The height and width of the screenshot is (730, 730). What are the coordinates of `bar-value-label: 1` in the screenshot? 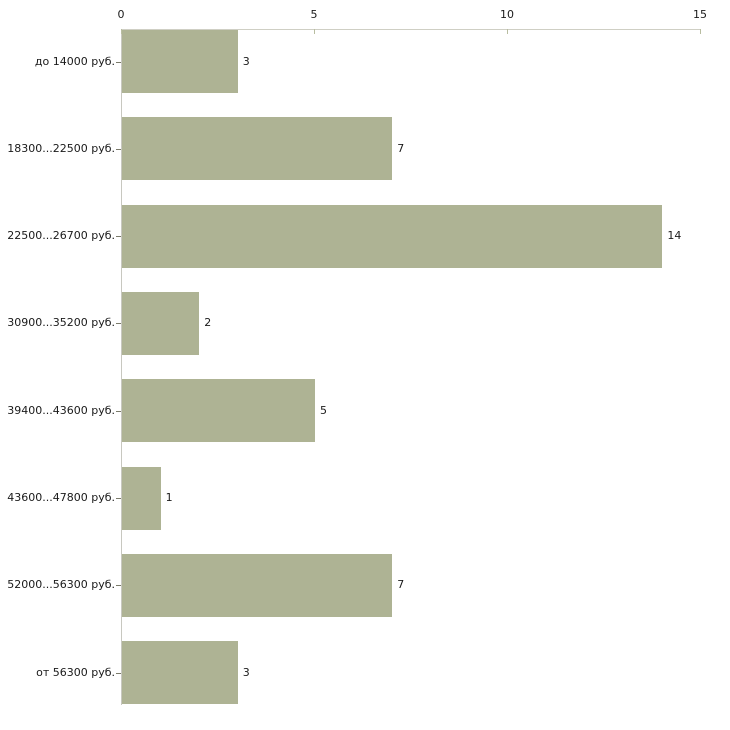 It's located at (169, 497).